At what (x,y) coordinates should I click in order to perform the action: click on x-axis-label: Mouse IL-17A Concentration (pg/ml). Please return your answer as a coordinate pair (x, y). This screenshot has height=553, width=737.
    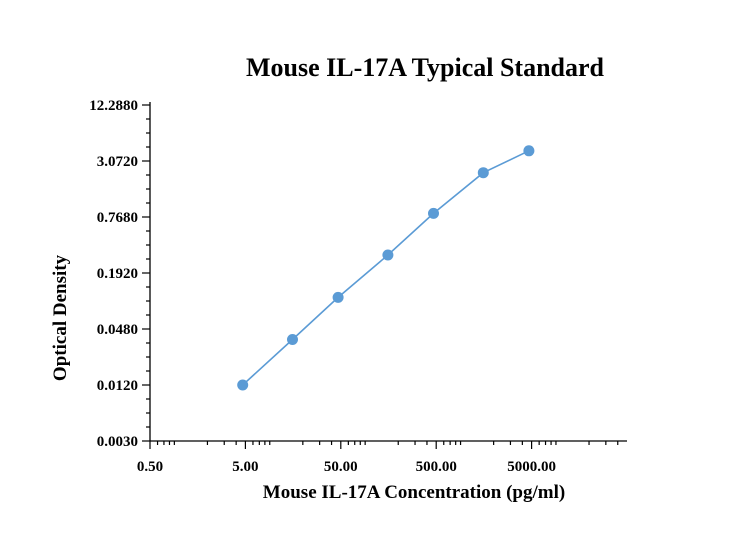
    Looking at the image, I should click on (414, 492).